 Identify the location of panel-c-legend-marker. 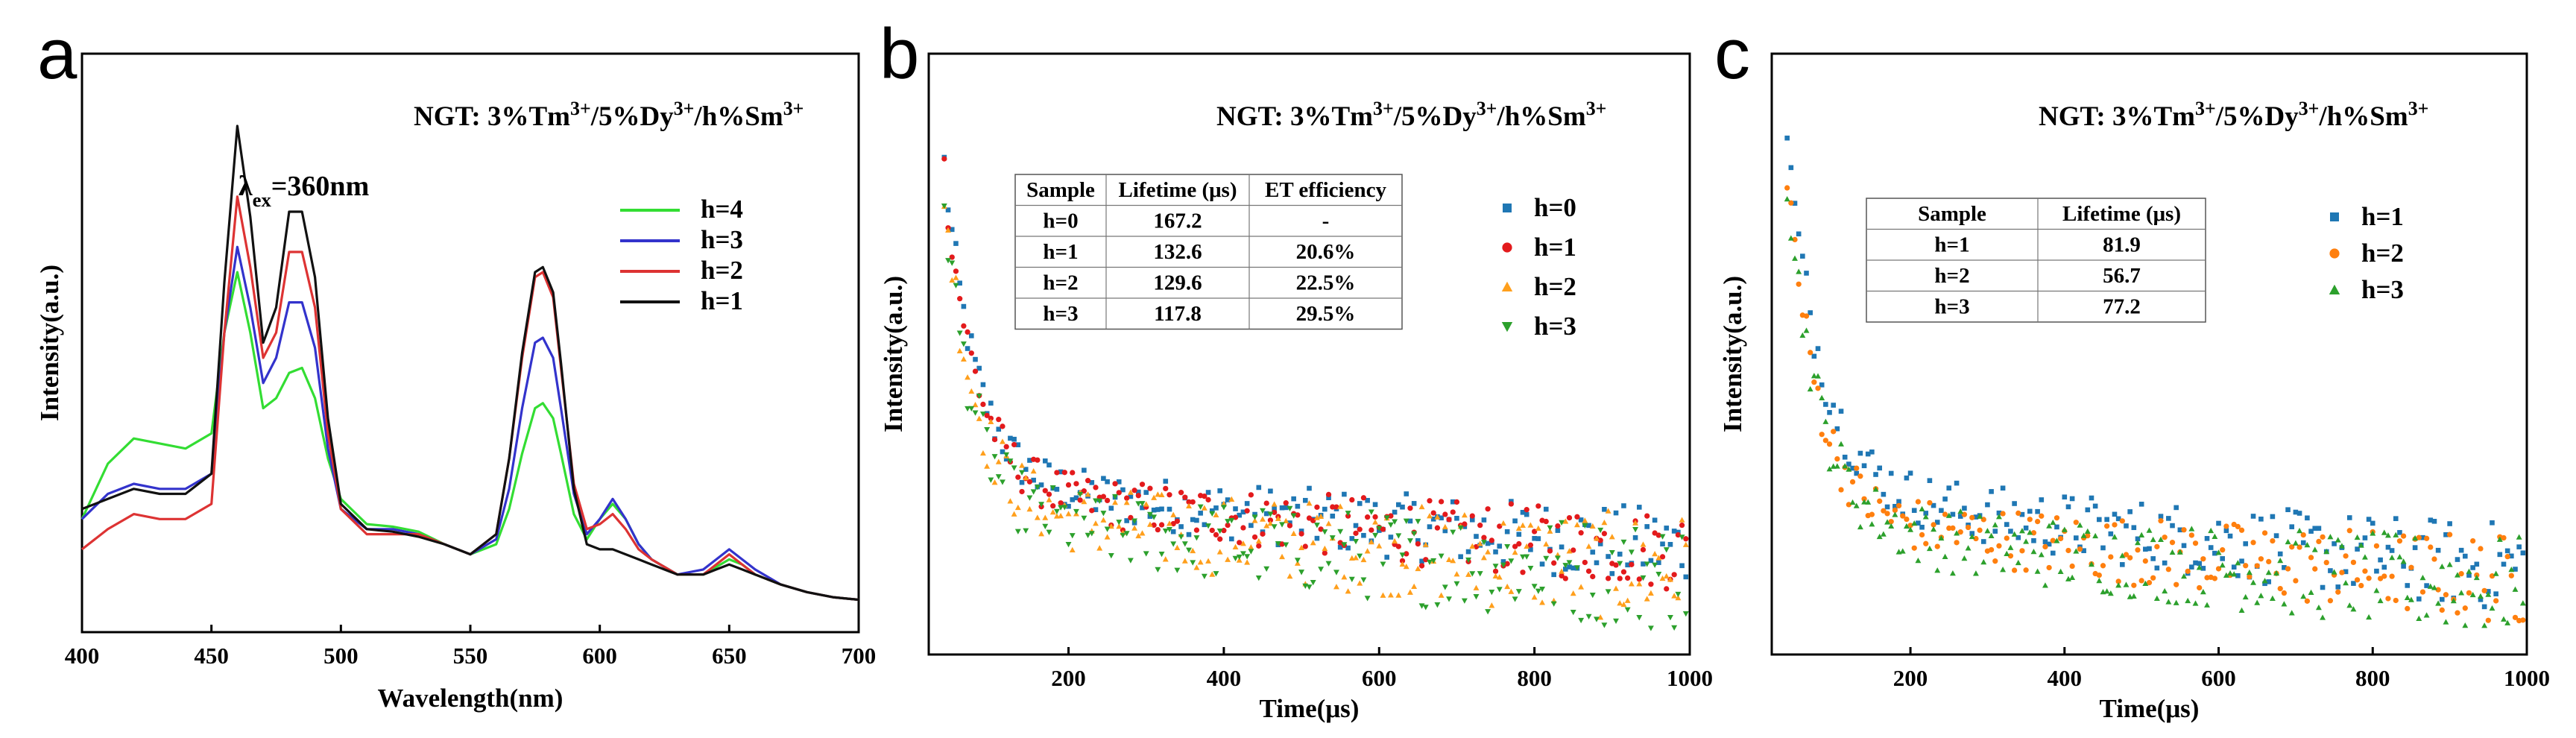
(2334, 217).